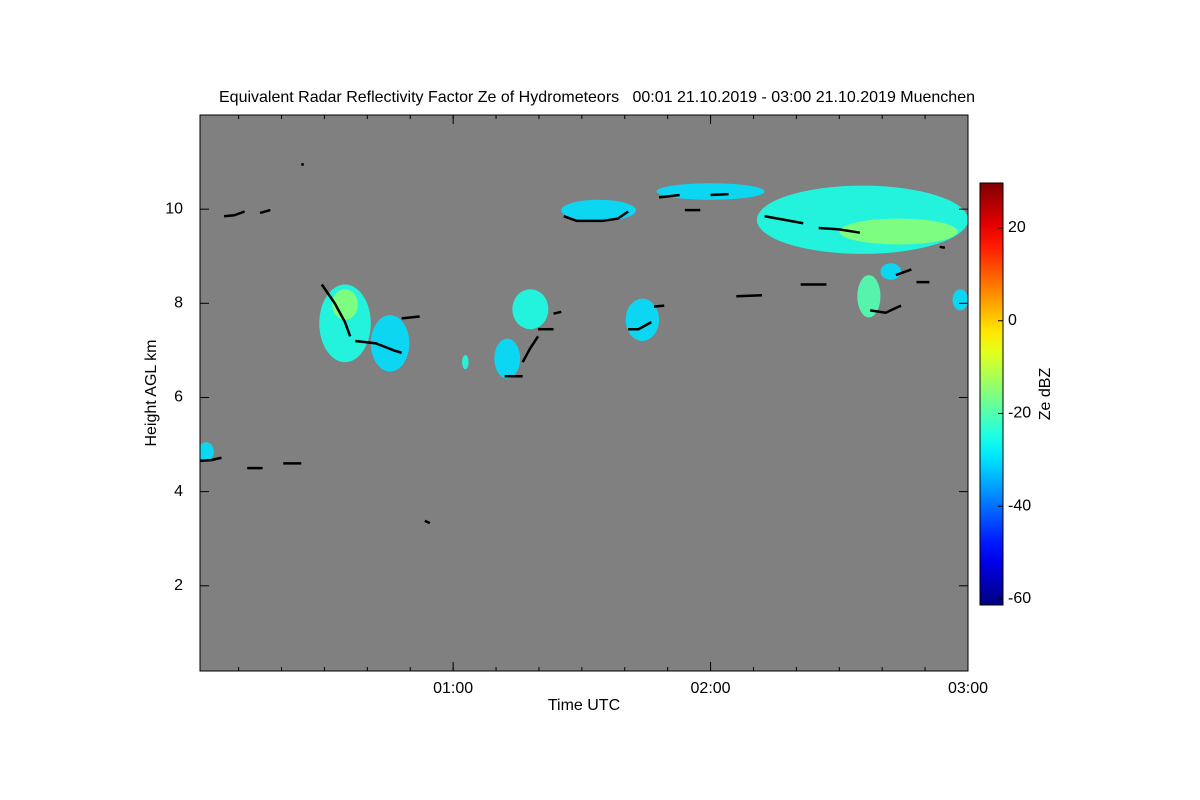  Describe the element at coordinates (178, 397) in the screenshot. I see `y-tick-label: 6` at that location.